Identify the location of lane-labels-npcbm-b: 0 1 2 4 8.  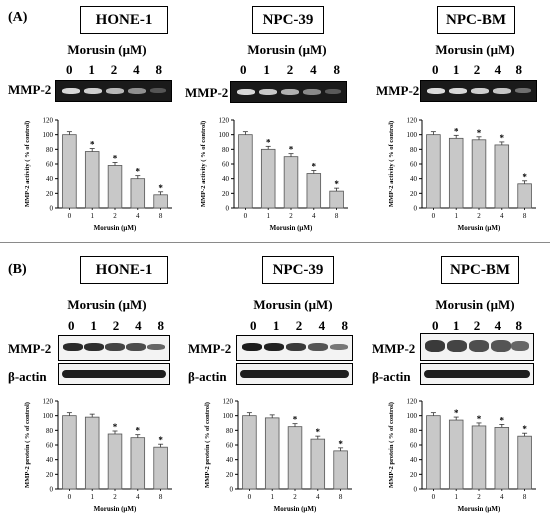
(477, 326).